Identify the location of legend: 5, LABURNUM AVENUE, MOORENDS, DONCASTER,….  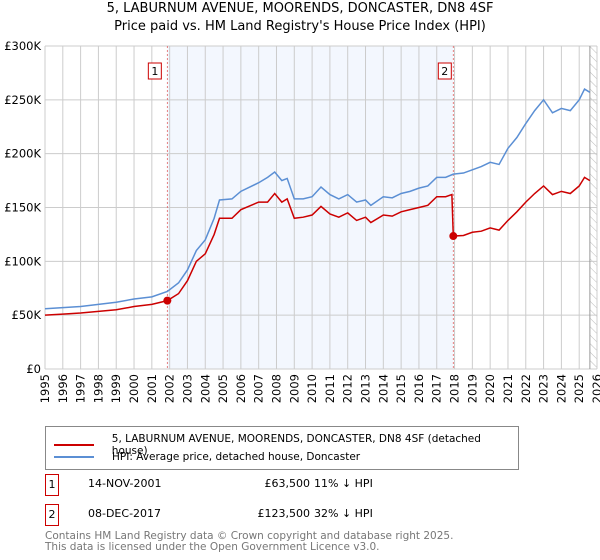
(282, 448).